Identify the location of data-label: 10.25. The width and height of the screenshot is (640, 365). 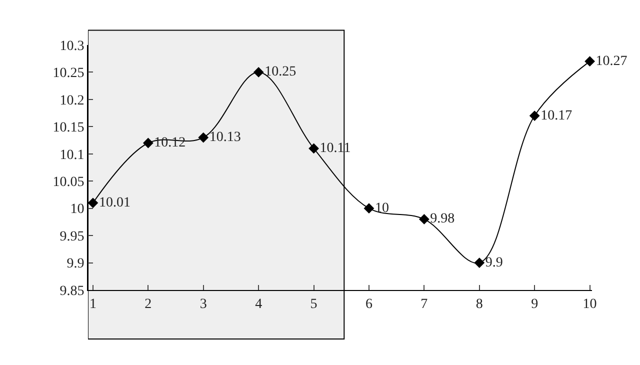
(280, 72).